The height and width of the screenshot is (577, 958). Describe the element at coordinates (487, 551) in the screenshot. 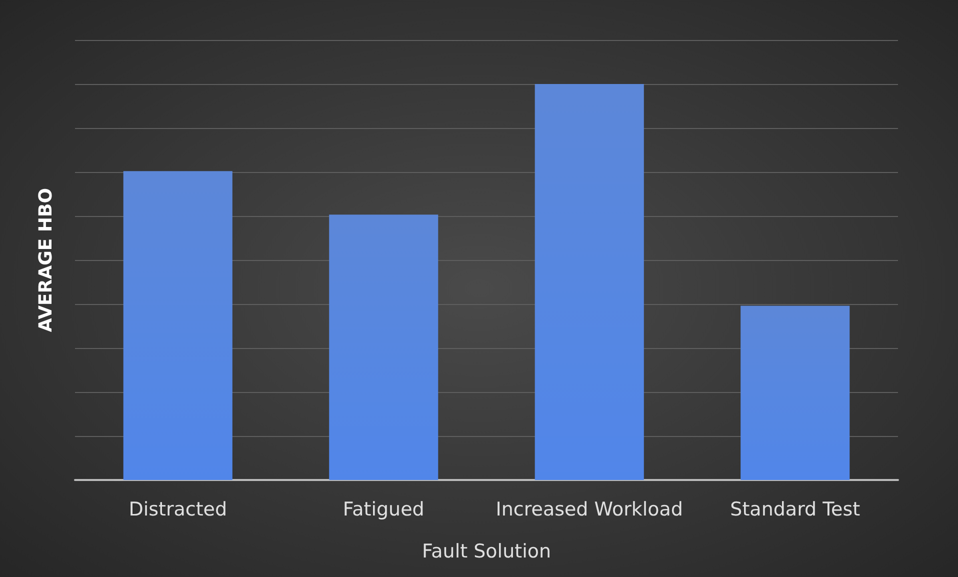

I see `x-axis-title: Fault Solution` at that location.